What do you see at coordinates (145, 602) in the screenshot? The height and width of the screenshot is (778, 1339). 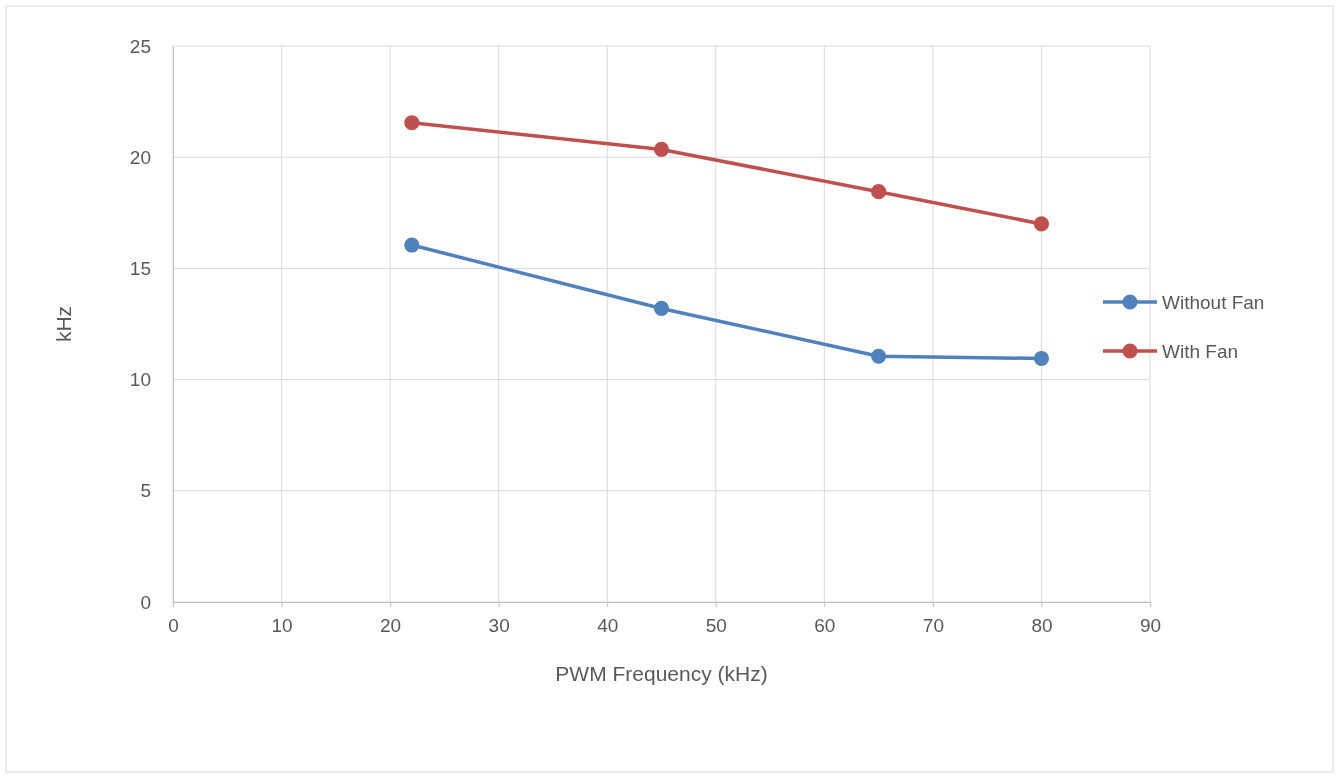 I see `y-tick-label: 0` at bounding box center [145, 602].